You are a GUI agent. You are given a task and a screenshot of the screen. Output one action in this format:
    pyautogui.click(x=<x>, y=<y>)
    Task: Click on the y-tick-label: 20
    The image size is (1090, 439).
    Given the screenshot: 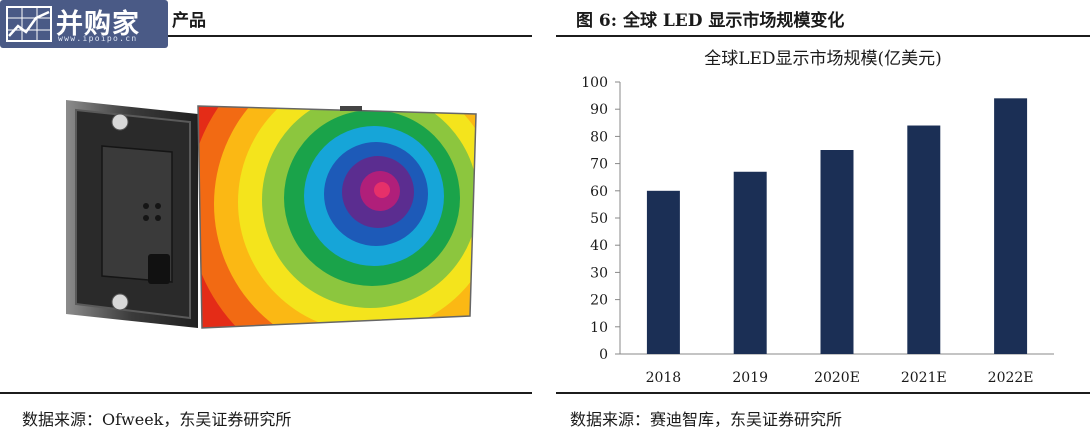 What is the action you would take?
    pyautogui.click(x=599, y=301)
    